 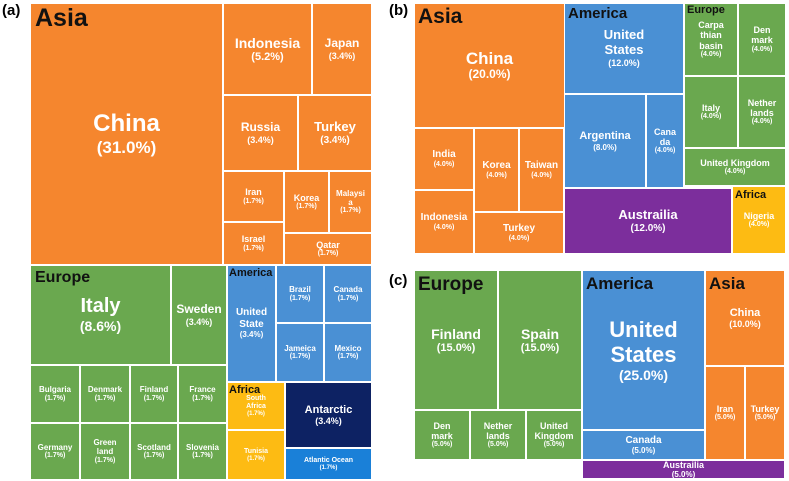 What do you see at coordinates (350, 197) in the screenshot?
I see `cell-name: Malaysi a` at bounding box center [350, 197].